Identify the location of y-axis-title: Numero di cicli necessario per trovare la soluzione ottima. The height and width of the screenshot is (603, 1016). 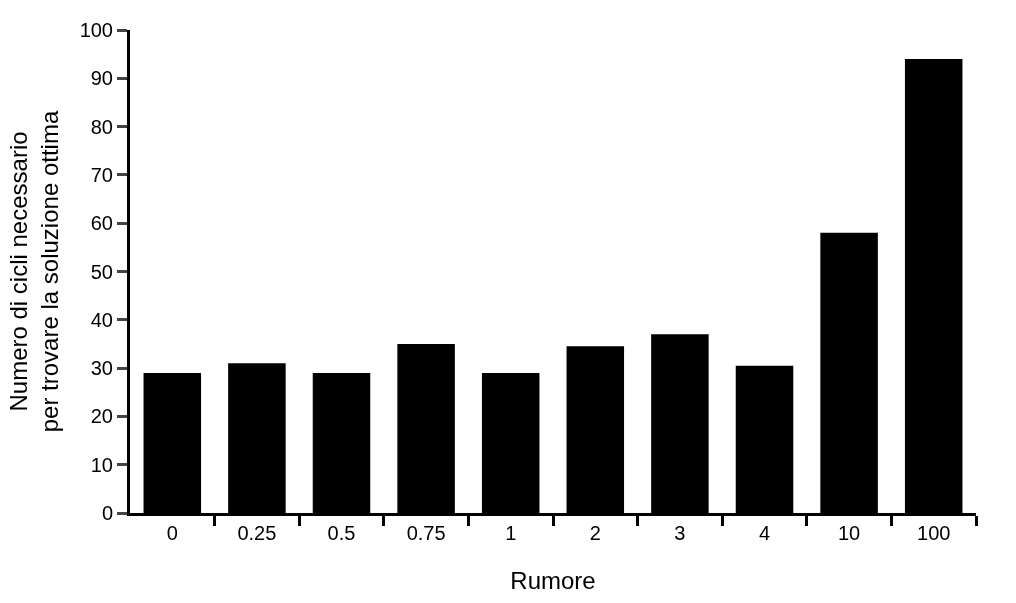
(33, 271).